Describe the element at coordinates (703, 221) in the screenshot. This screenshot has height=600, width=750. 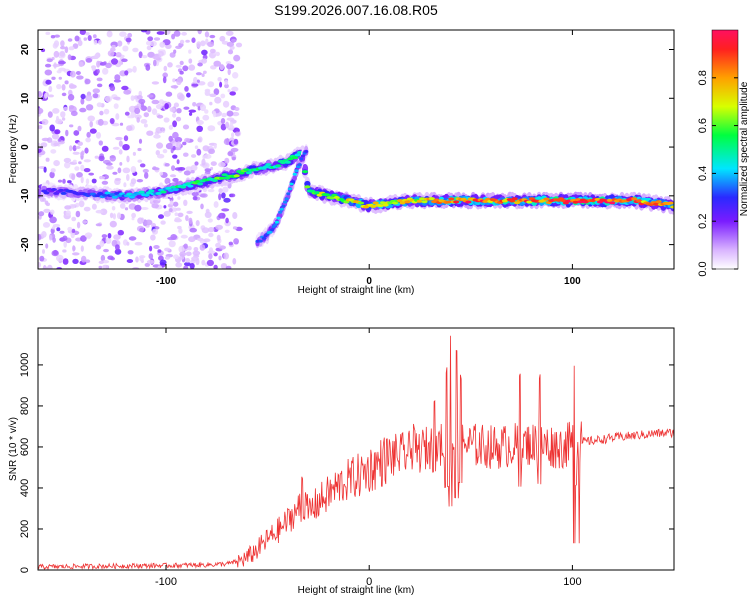
I see `colorbar-tick-label: 0.2` at that location.